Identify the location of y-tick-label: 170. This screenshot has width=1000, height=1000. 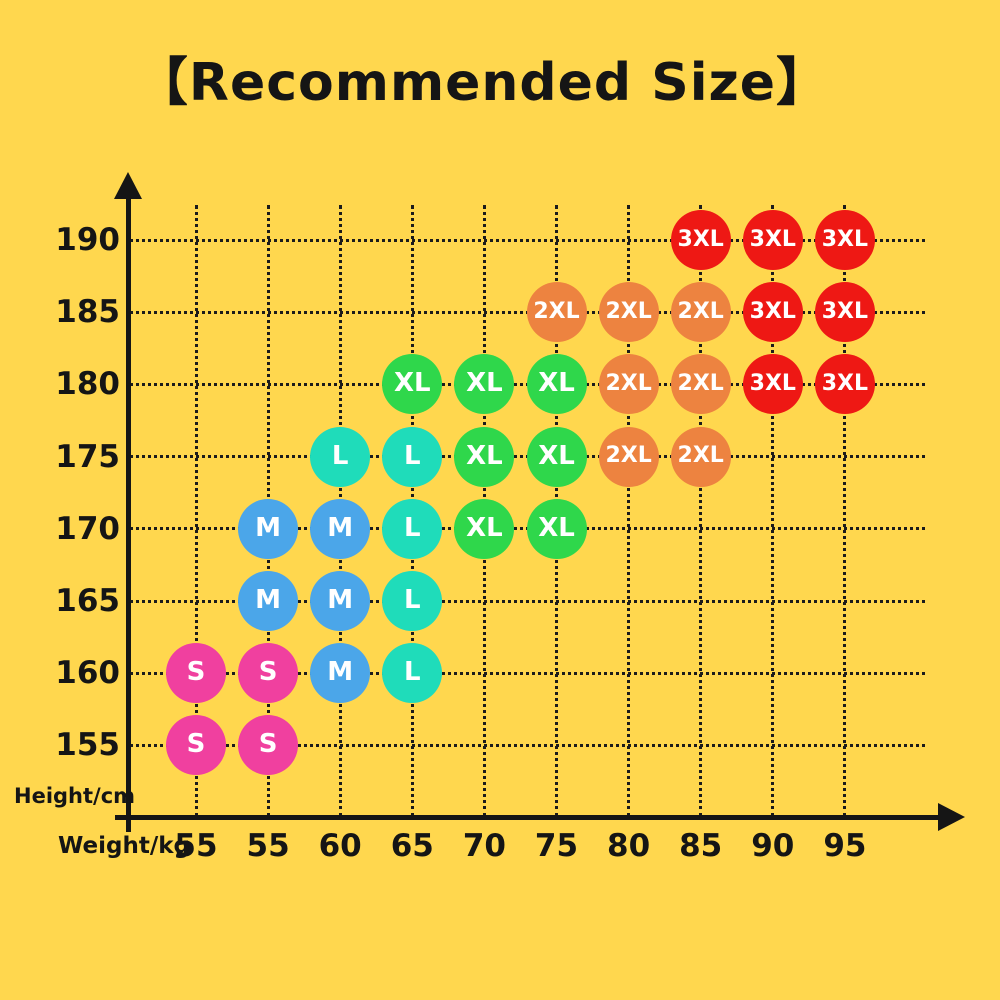
(87, 528).